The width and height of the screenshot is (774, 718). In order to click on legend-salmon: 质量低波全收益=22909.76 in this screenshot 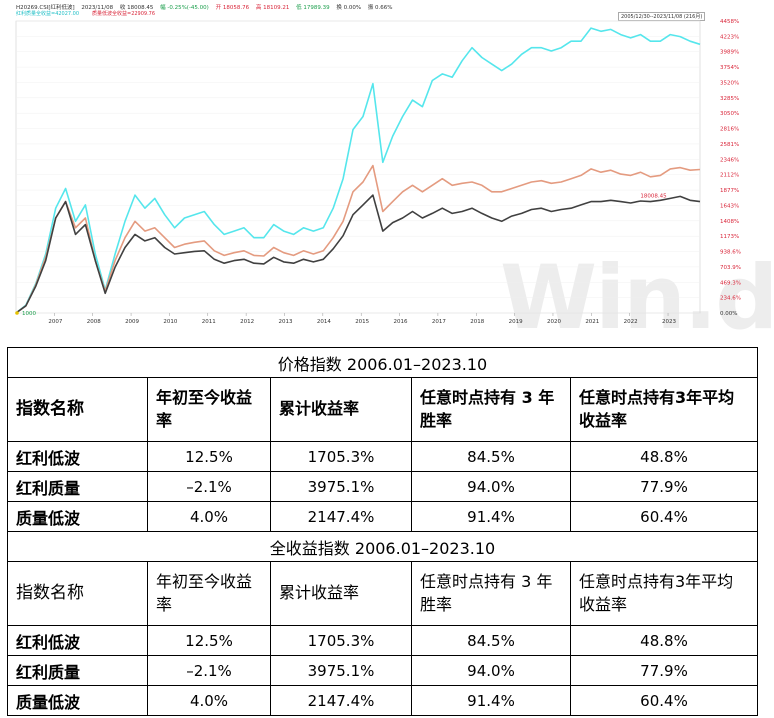, I will do `click(124, 14)`.